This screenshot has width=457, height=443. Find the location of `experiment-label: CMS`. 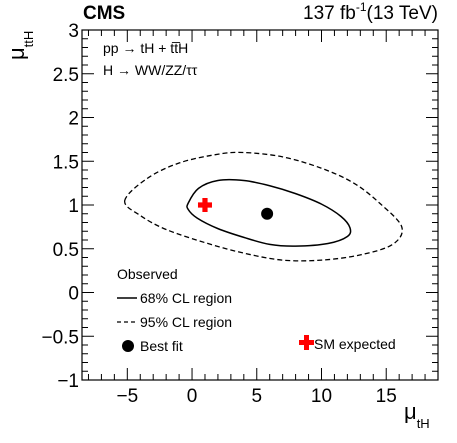

experiment-label: CMS is located at coordinates (104, 13).